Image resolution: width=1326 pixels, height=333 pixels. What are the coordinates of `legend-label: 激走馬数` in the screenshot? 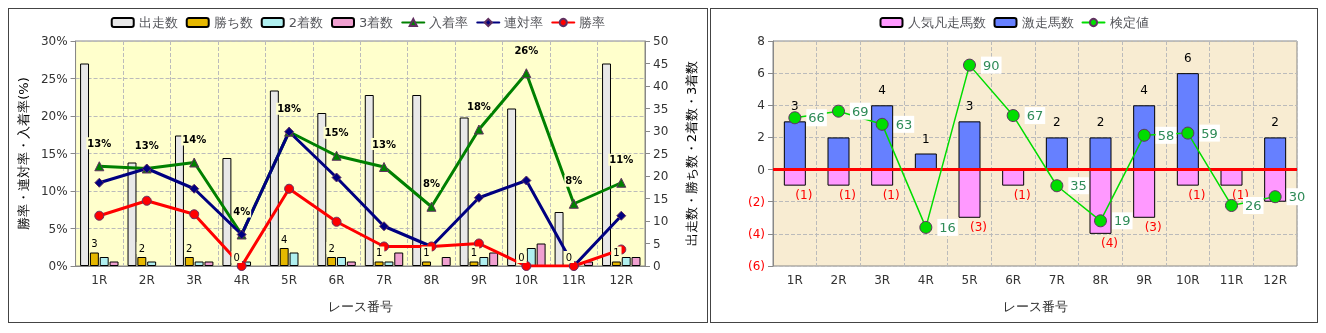 It's located at (1047, 22).